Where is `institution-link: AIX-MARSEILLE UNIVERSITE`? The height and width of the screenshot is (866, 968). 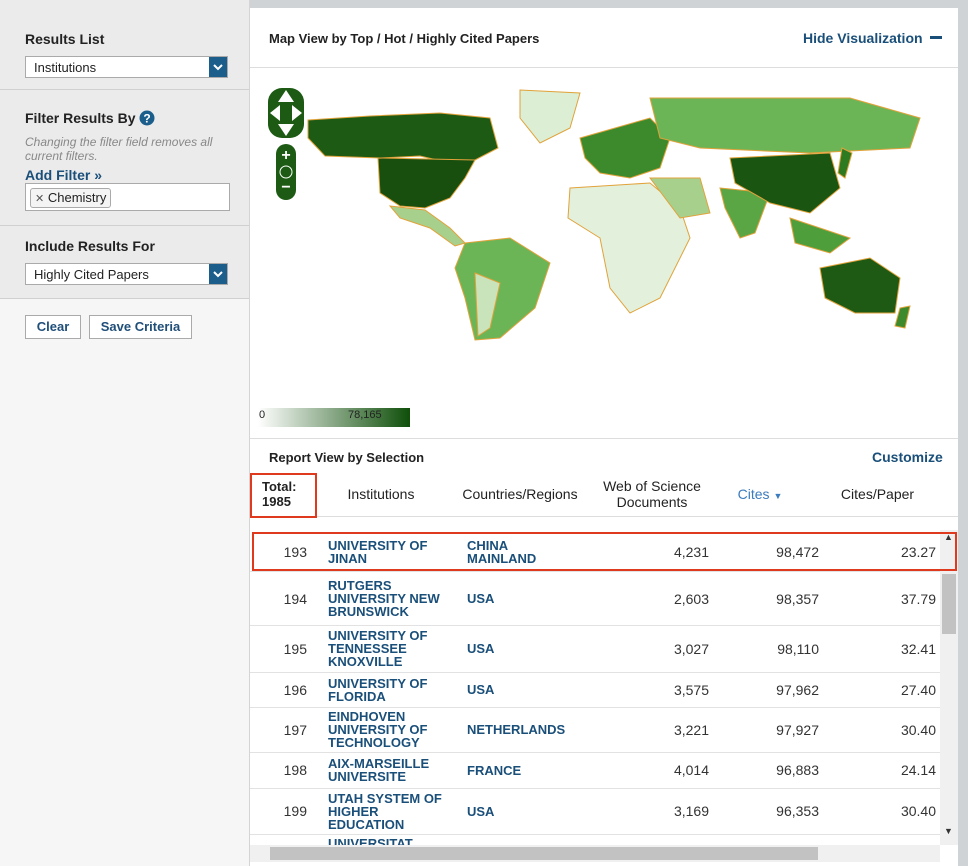 institution-link: AIX-MARSEILLE UNIVERSITE is located at coordinates (379, 770).